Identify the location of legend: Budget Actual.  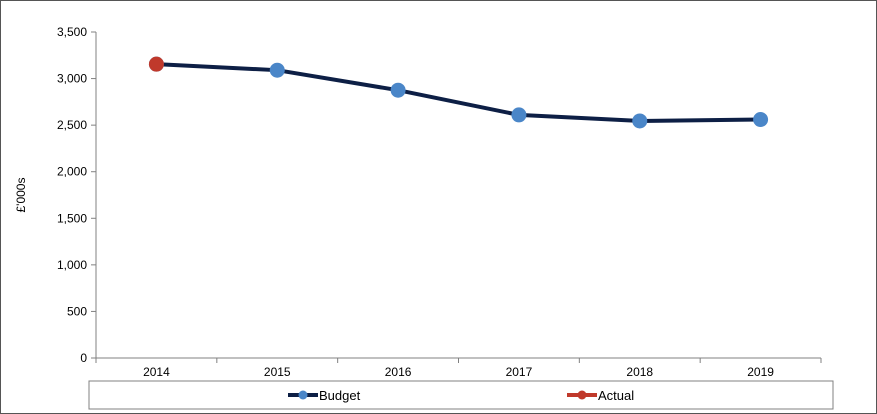
(461, 395).